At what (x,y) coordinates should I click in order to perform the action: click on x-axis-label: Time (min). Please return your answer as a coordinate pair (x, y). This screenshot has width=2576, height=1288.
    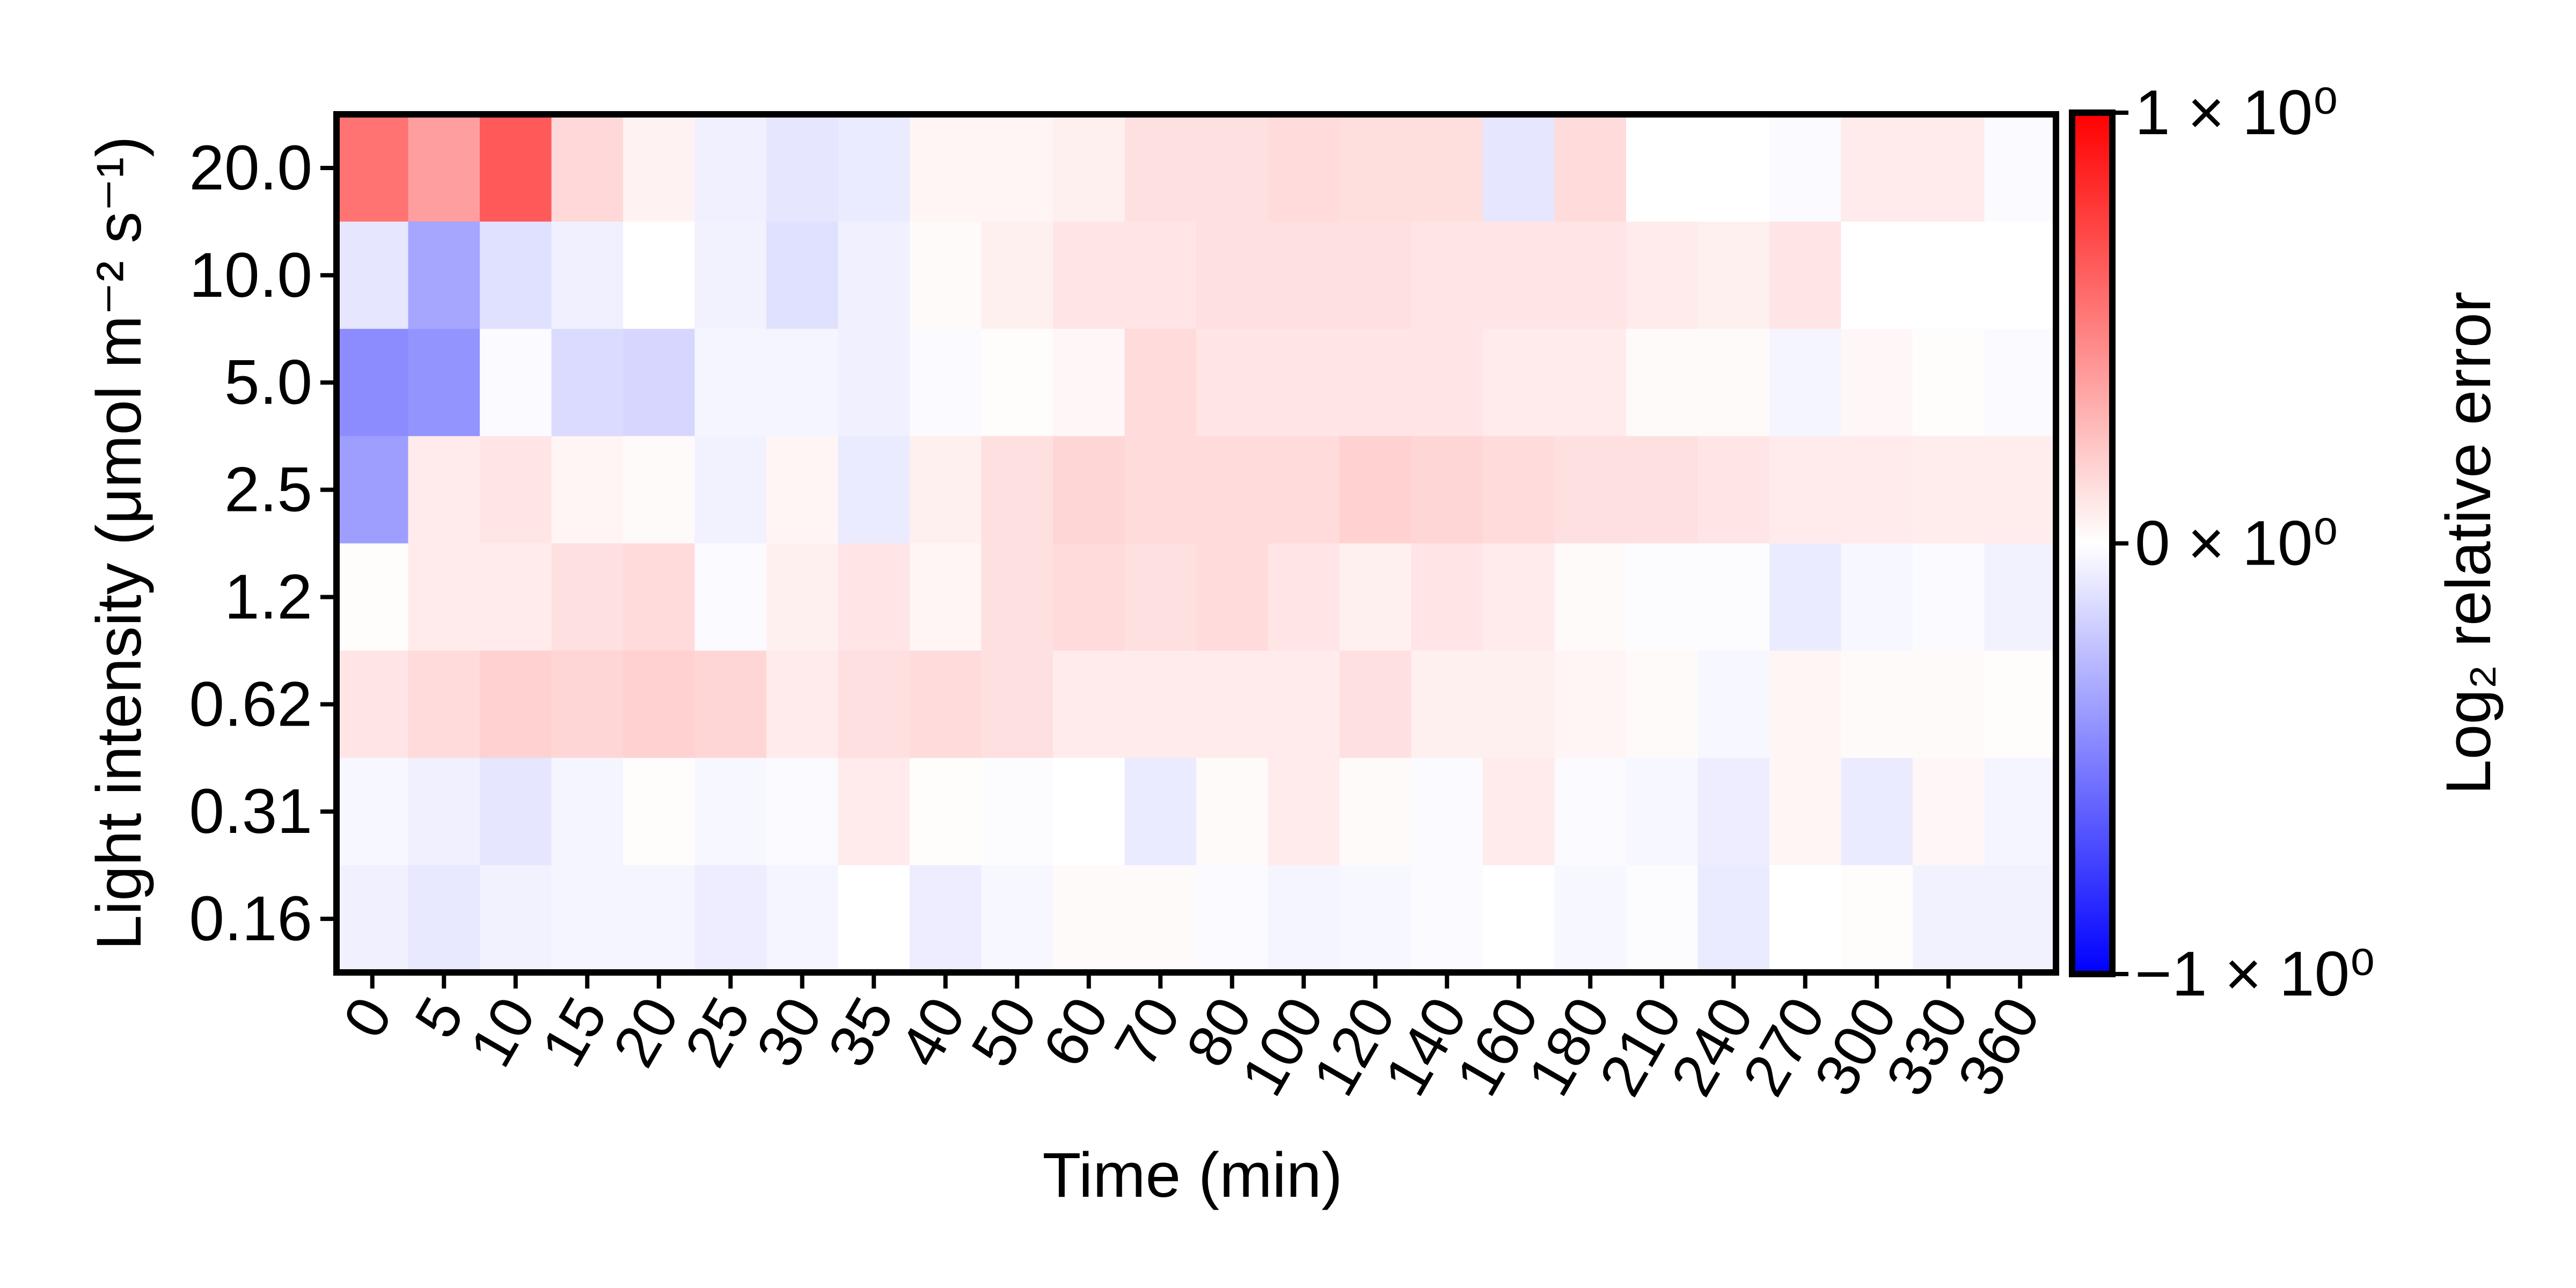
    Looking at the image, I should click on (1192, 1175).